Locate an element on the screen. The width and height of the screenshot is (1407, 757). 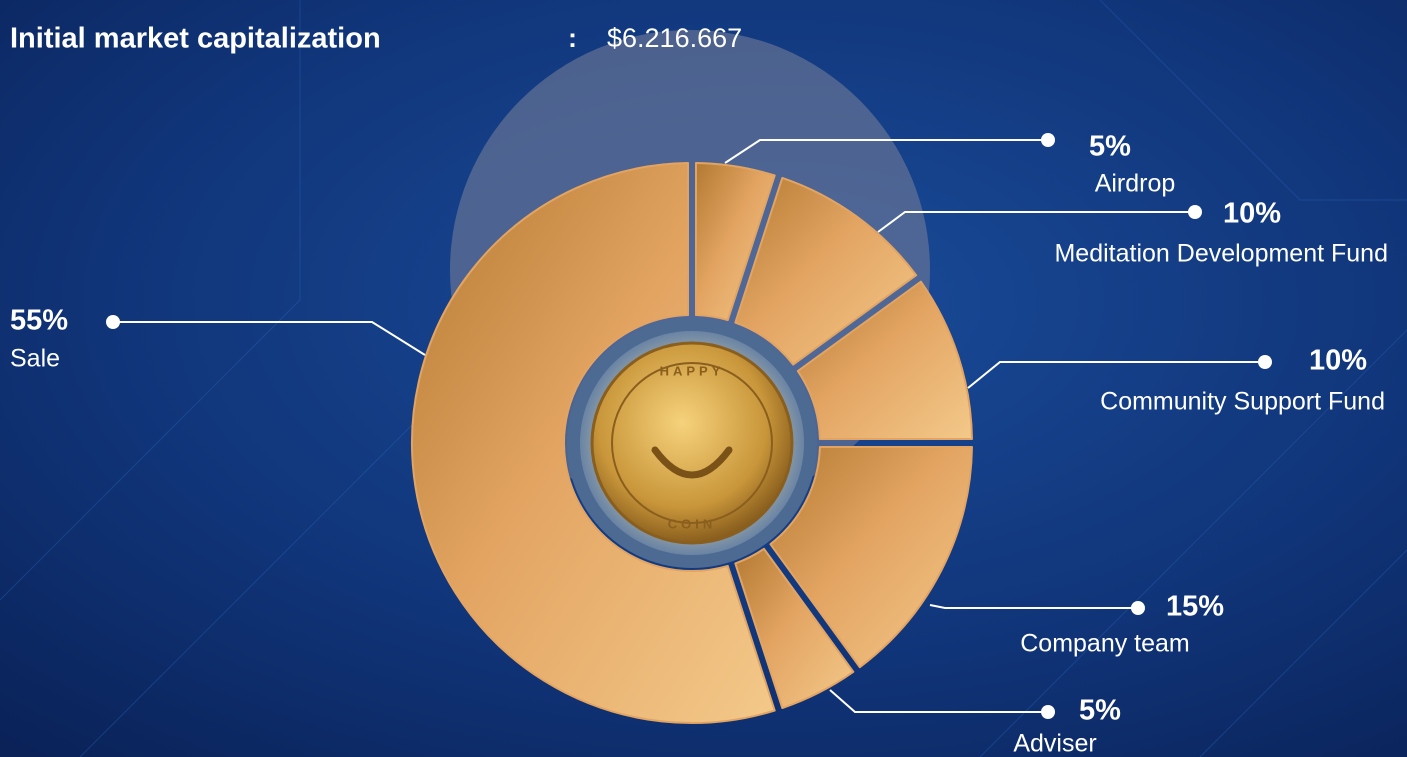
market-cap-value: $6.216.667 is located at coordinates (674, 38).